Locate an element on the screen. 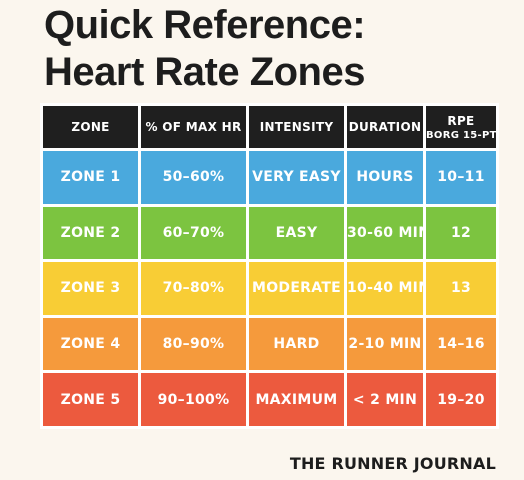 This screenshot has height=480, width=524. intensity-cell: VERY EASY is located at coordinates (296, 177).